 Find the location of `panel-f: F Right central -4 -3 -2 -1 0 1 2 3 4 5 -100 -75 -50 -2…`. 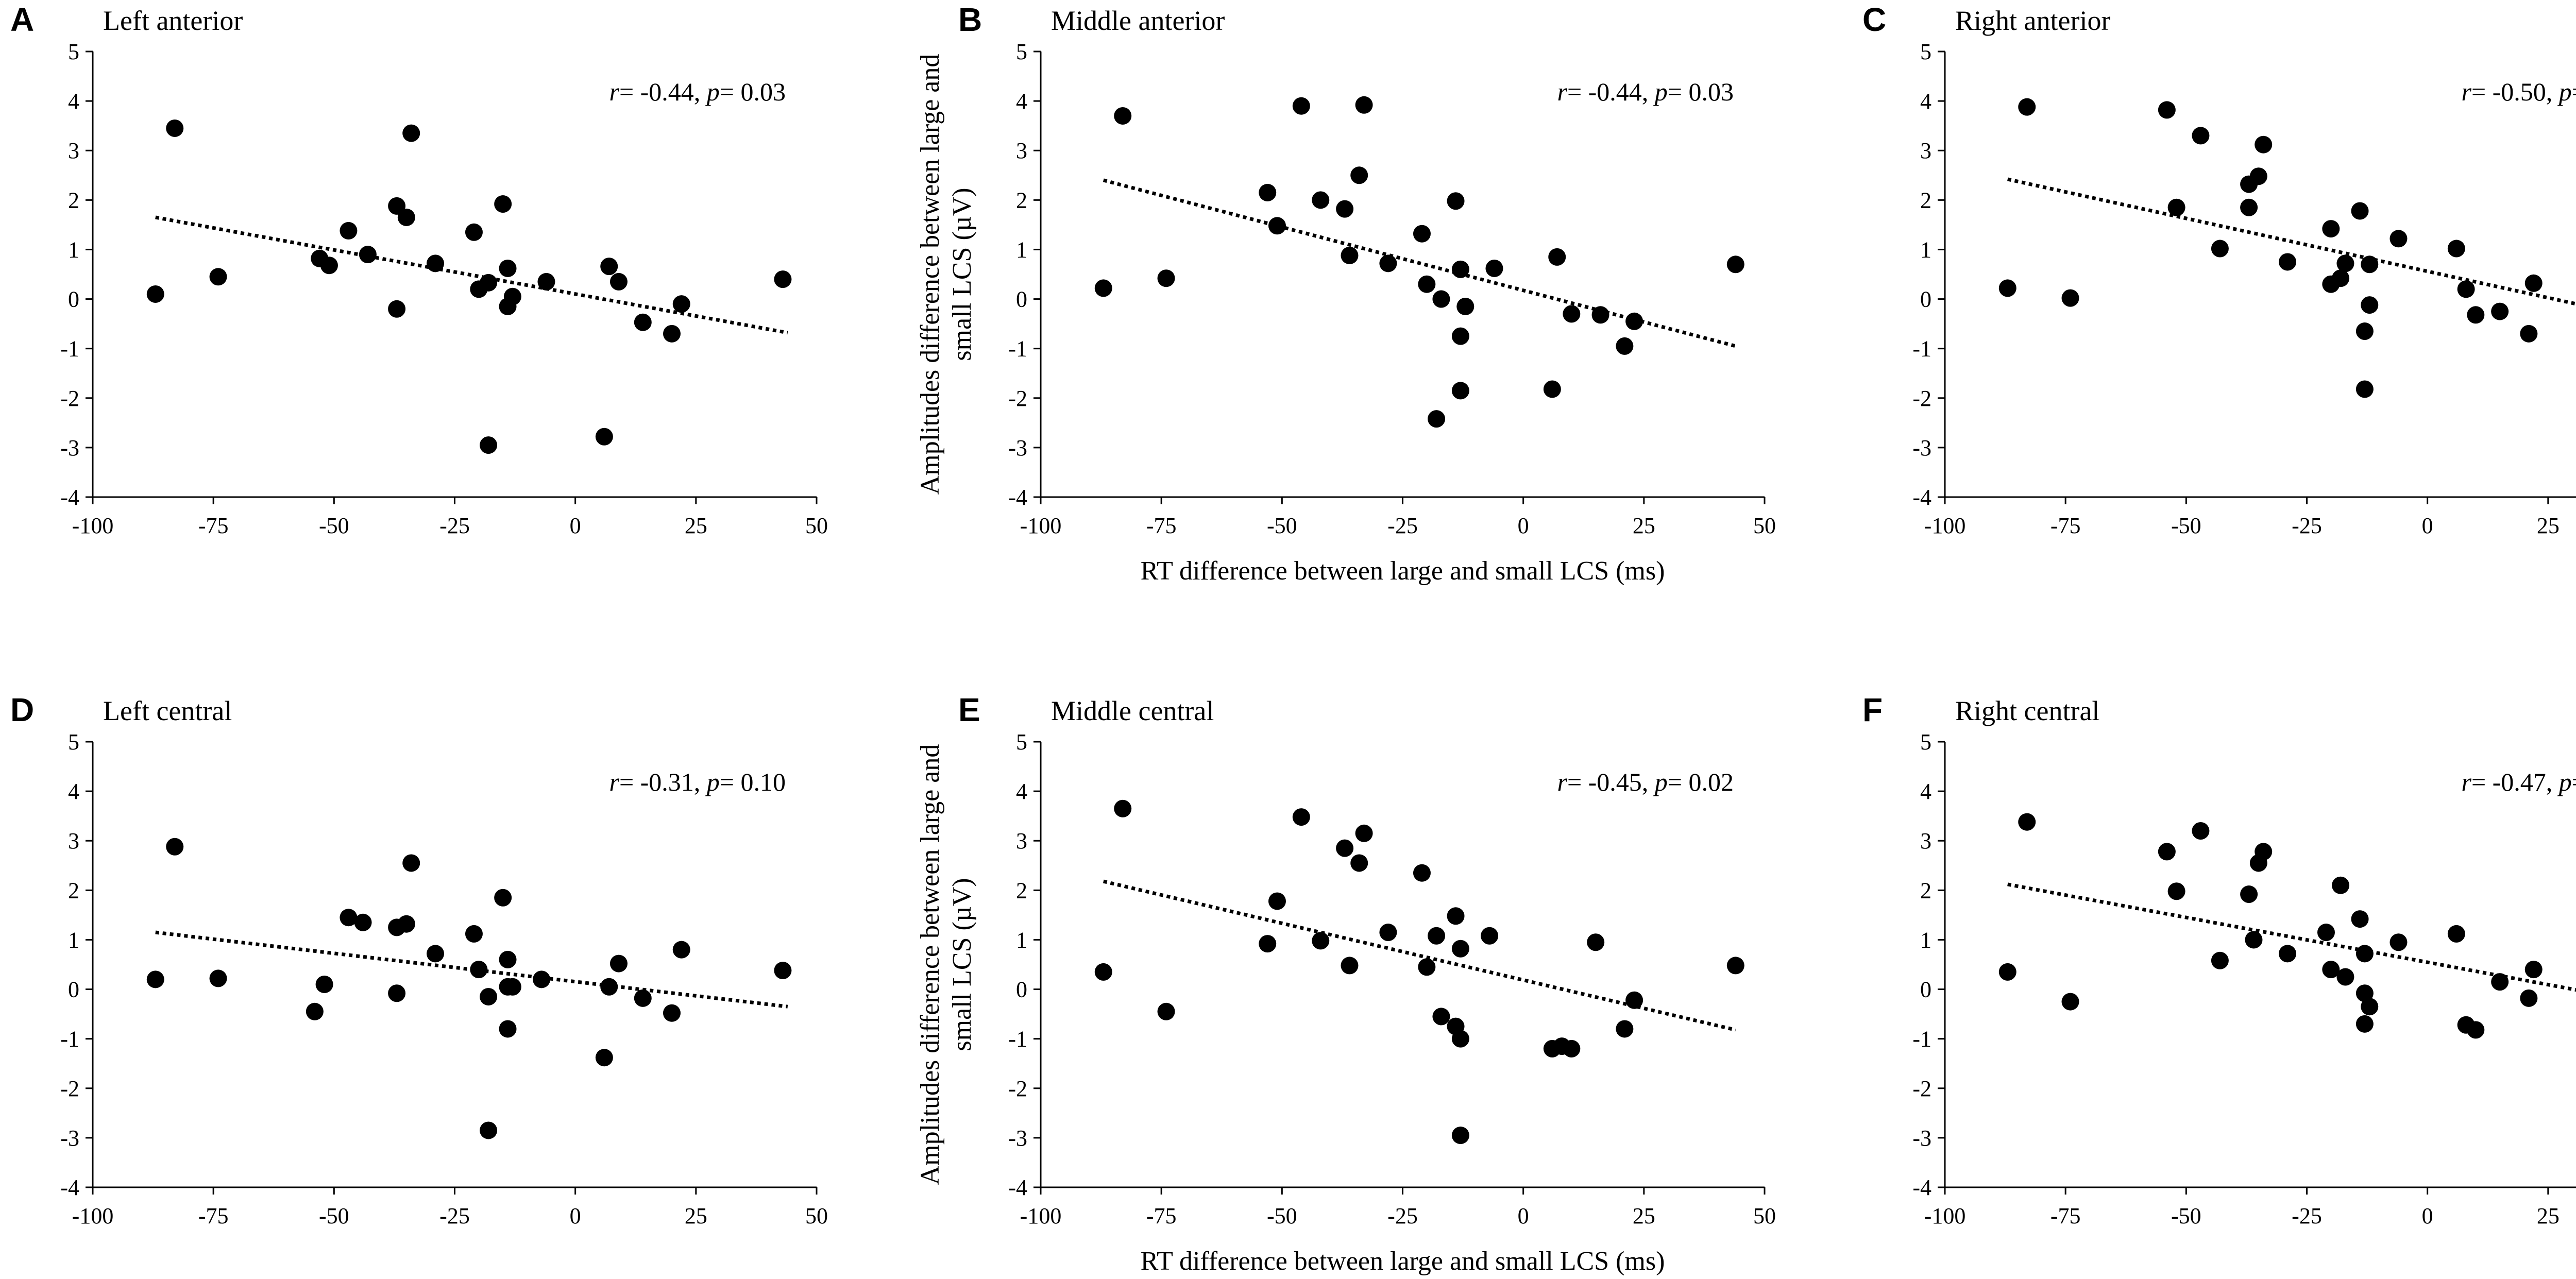

panel-f: F Right central -4 -3 -2 -1 0 1 2 3 4 5 -100 -75 -50 -2… is located at coordinates (2219, 960).